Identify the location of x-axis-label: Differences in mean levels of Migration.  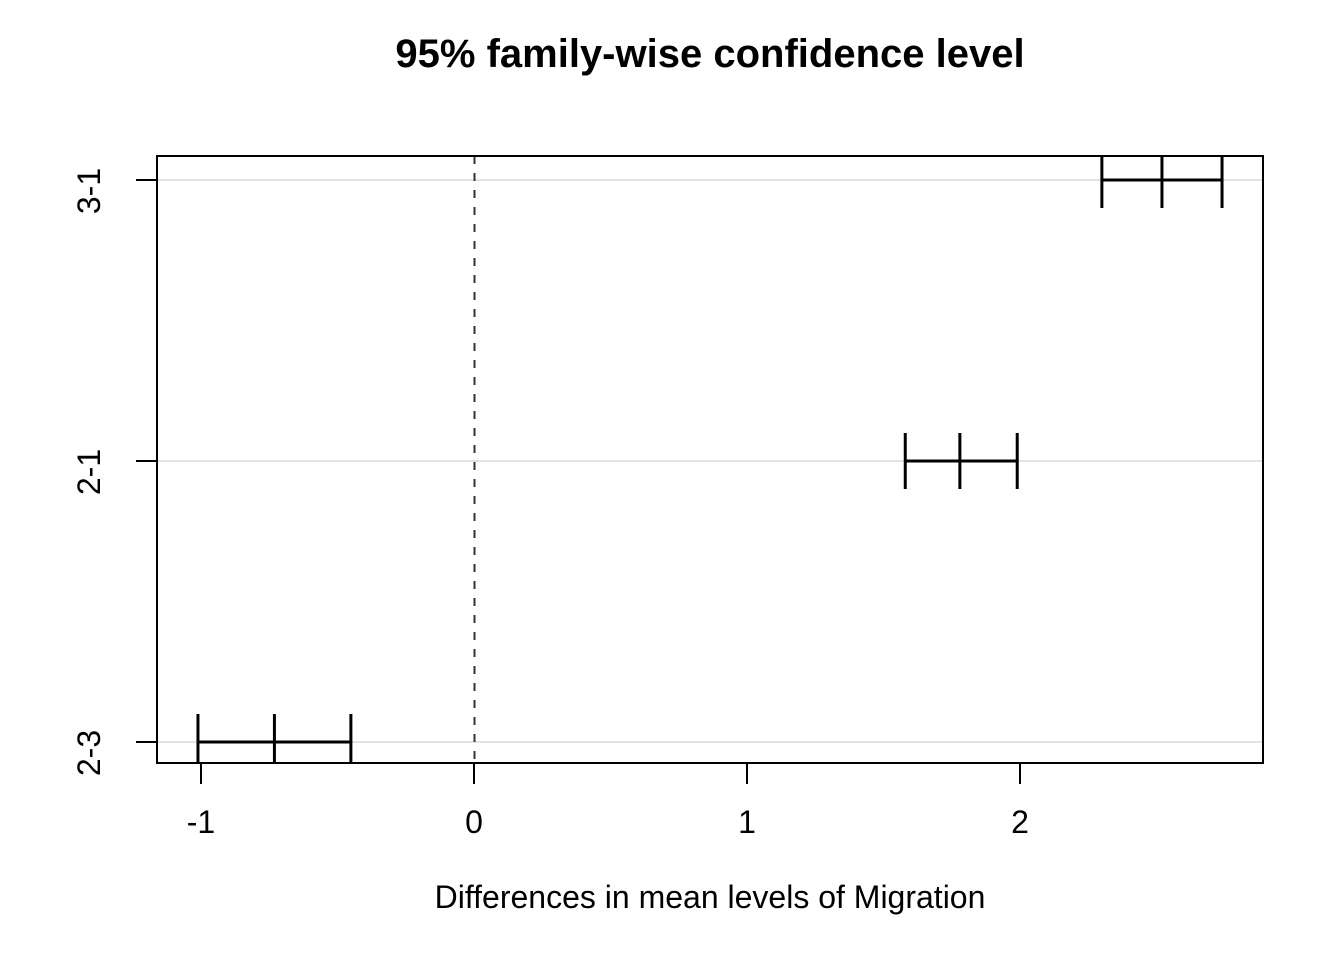
(710, 897).